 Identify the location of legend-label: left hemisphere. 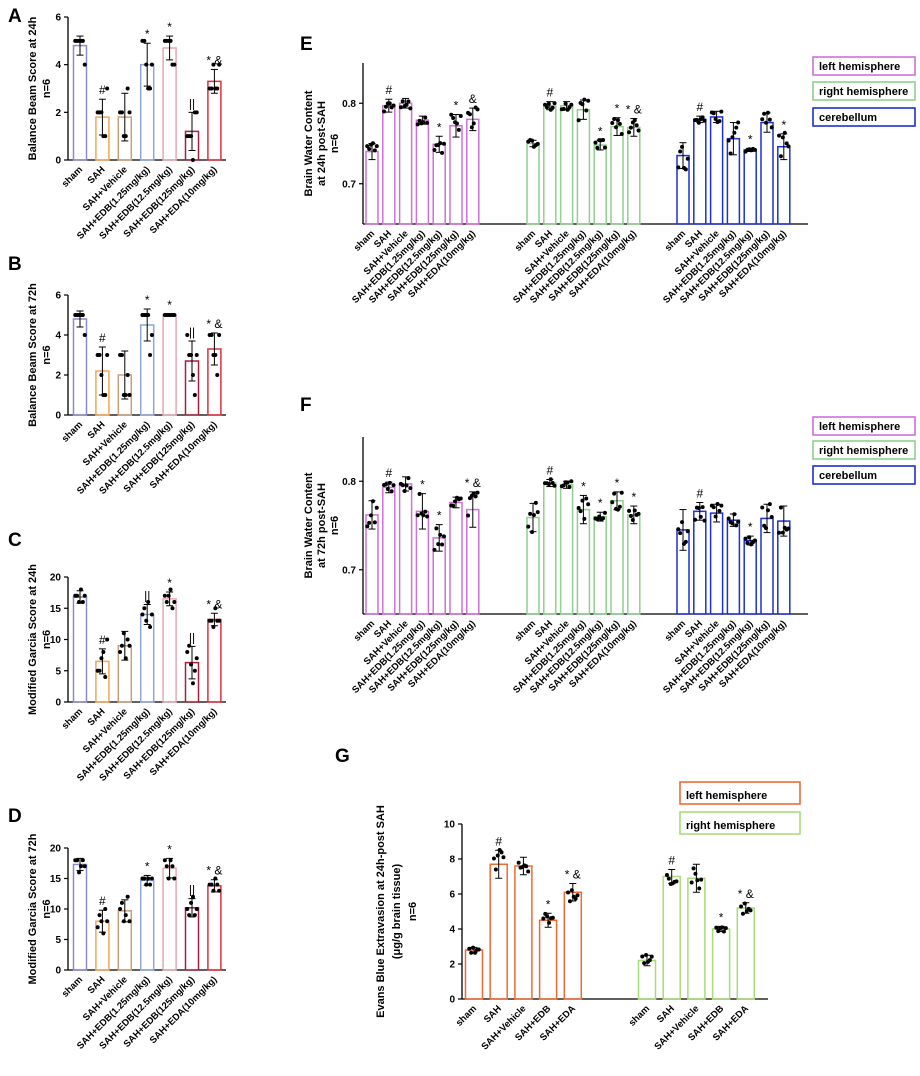
(726, 796).